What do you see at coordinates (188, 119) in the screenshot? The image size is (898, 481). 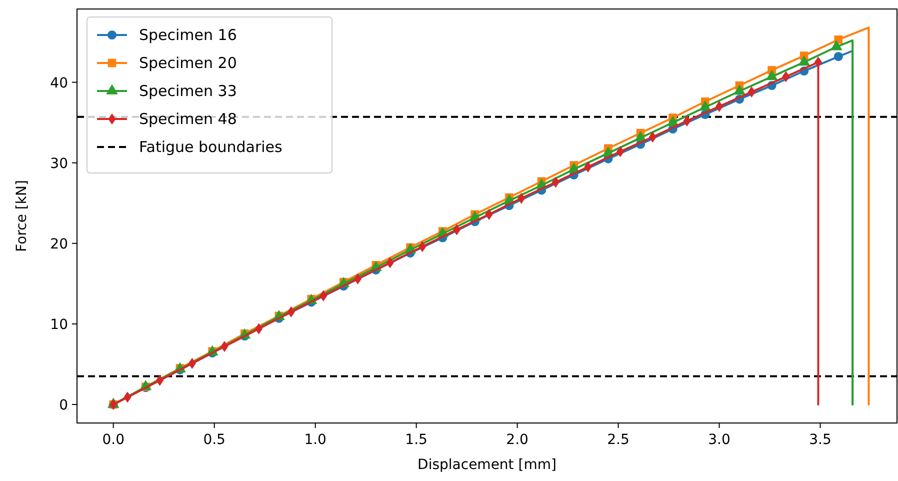 I see `legend-label: Specimen 48` at bounding box center [188, 119].